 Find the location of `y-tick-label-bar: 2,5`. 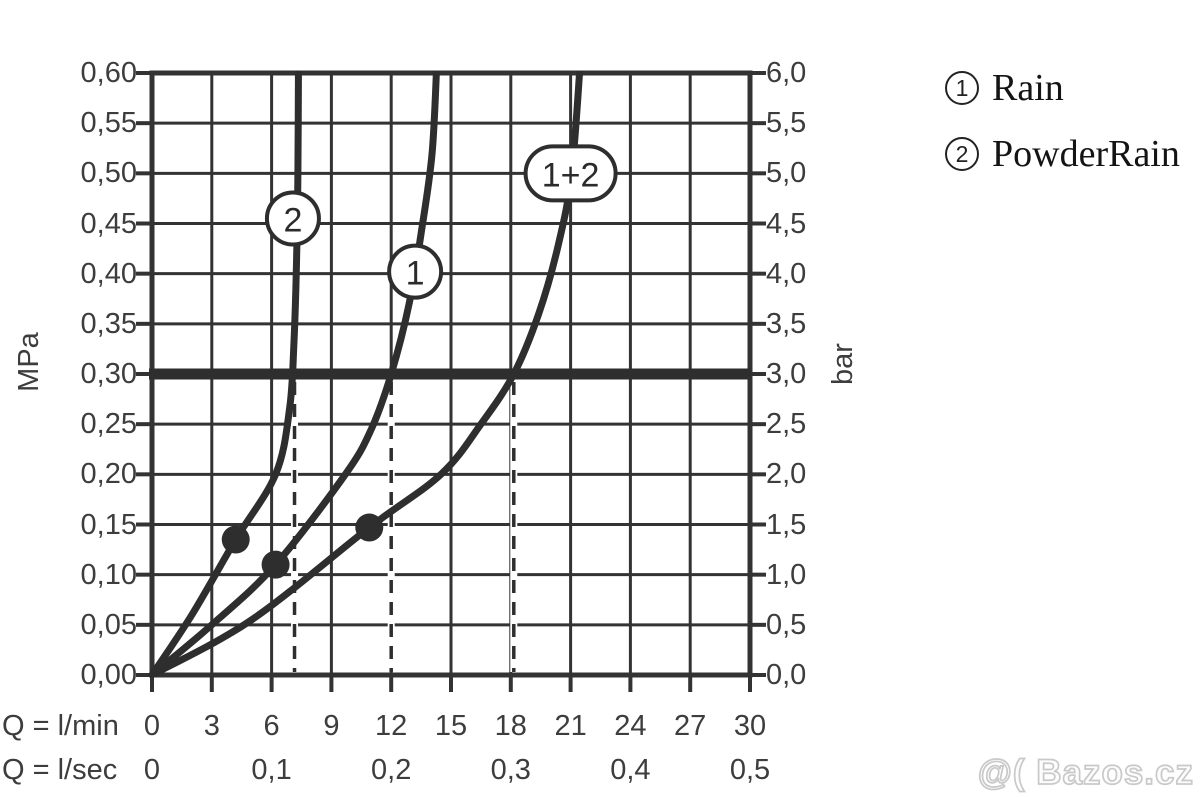

y-tick-label-bar: 2,5 is located at coordinates (786, 424).